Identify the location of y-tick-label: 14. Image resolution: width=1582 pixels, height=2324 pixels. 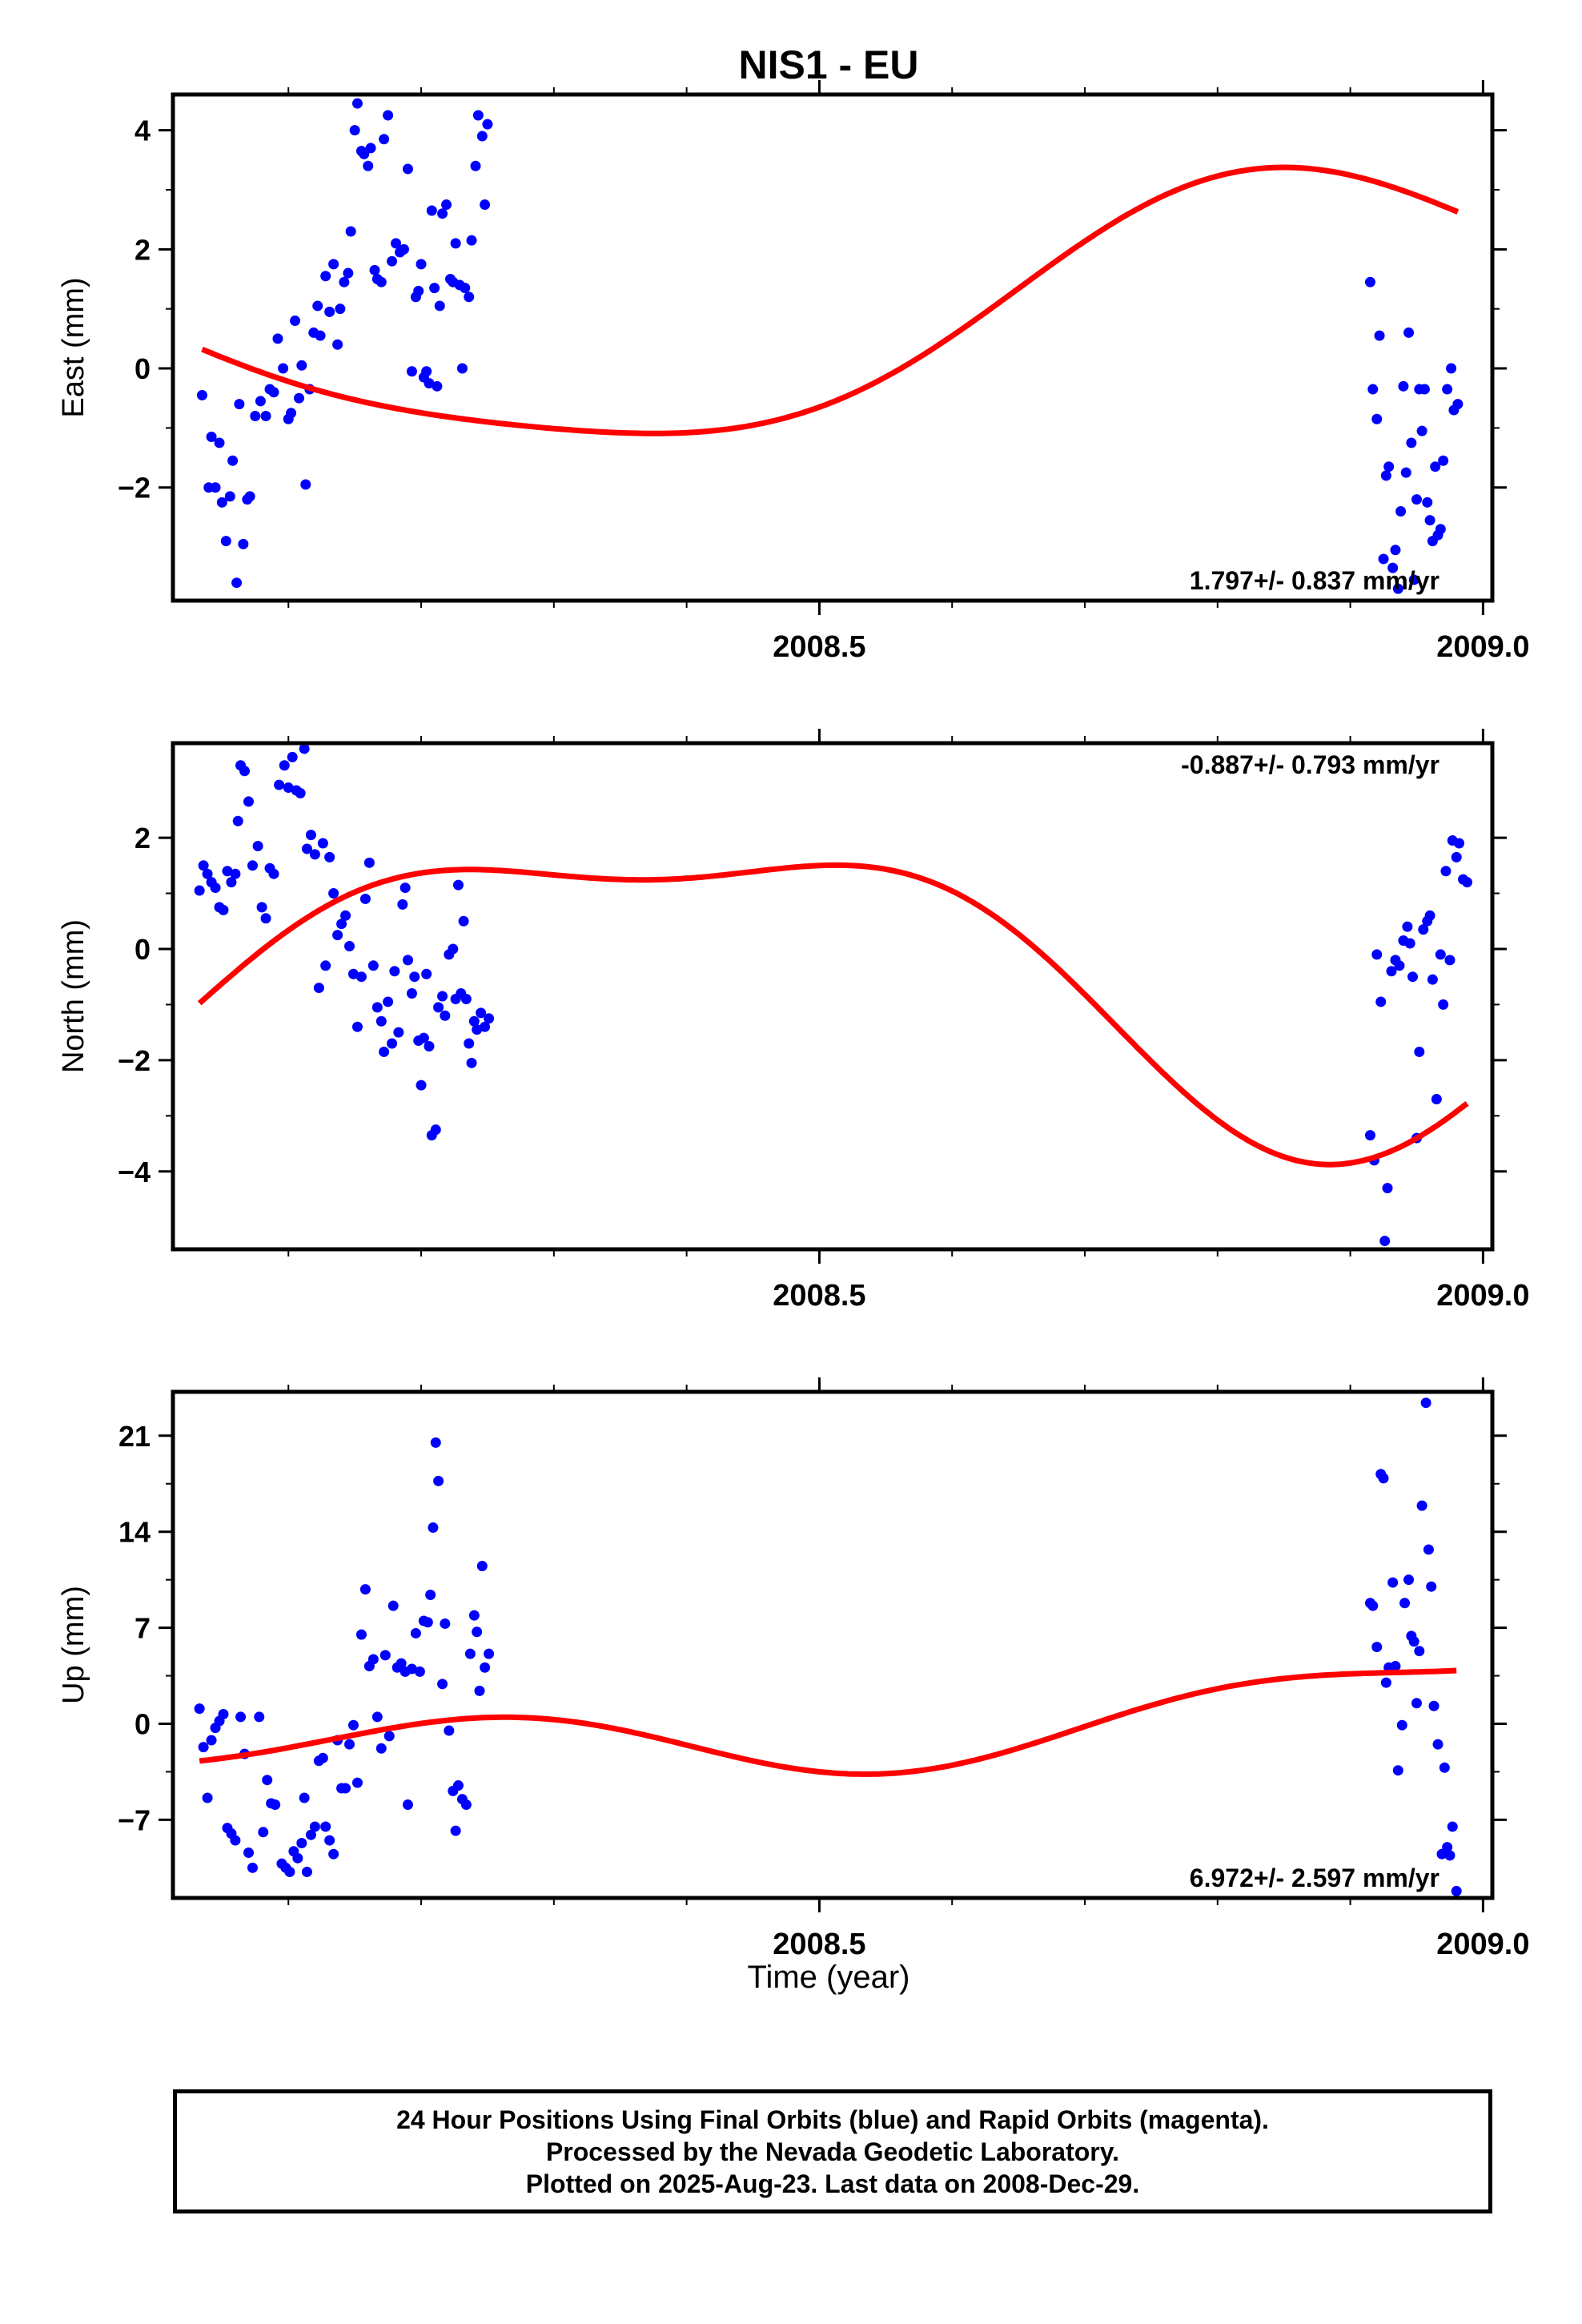
(134, 1532).